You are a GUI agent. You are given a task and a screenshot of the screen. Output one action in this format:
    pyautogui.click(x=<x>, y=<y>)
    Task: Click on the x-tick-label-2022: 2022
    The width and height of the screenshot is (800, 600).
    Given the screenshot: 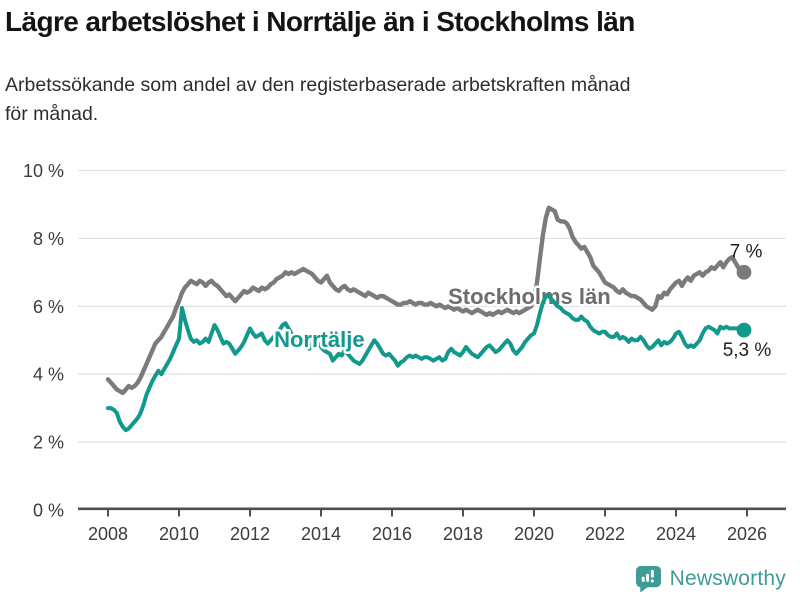 What is the action you would take?
    pyautogui.click(x=605, y=534)
    